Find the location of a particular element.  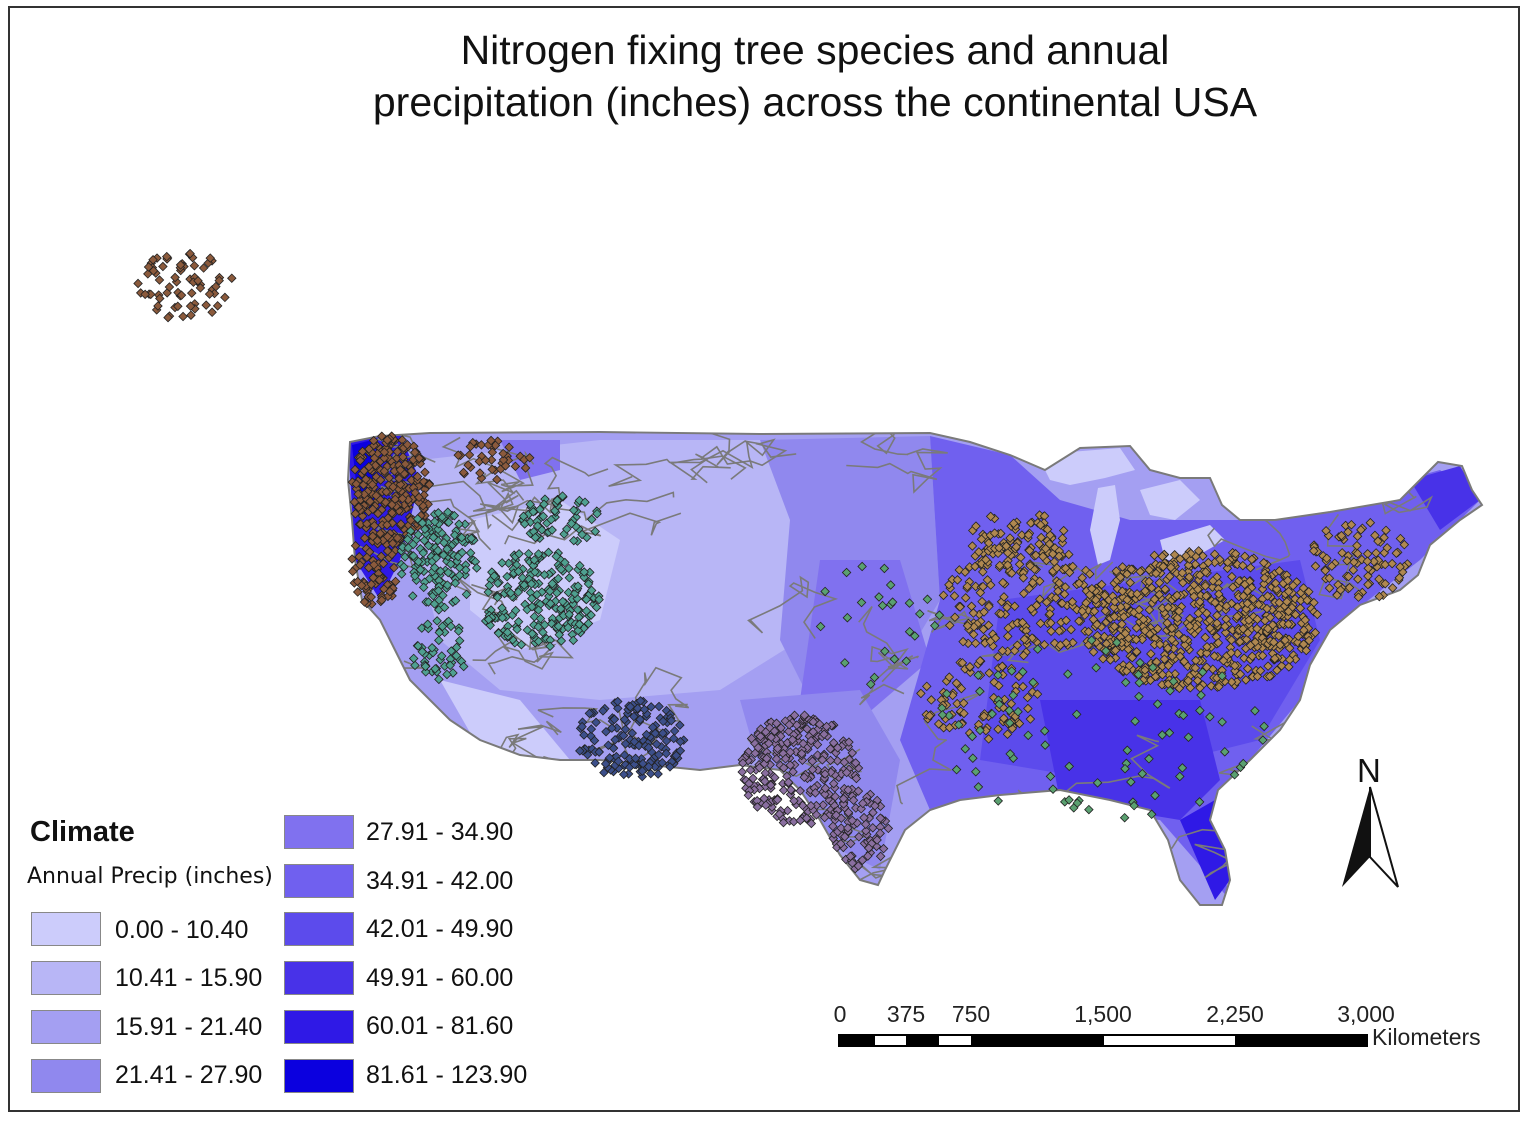

scale-bar is located at coordinates (1103, 1040).